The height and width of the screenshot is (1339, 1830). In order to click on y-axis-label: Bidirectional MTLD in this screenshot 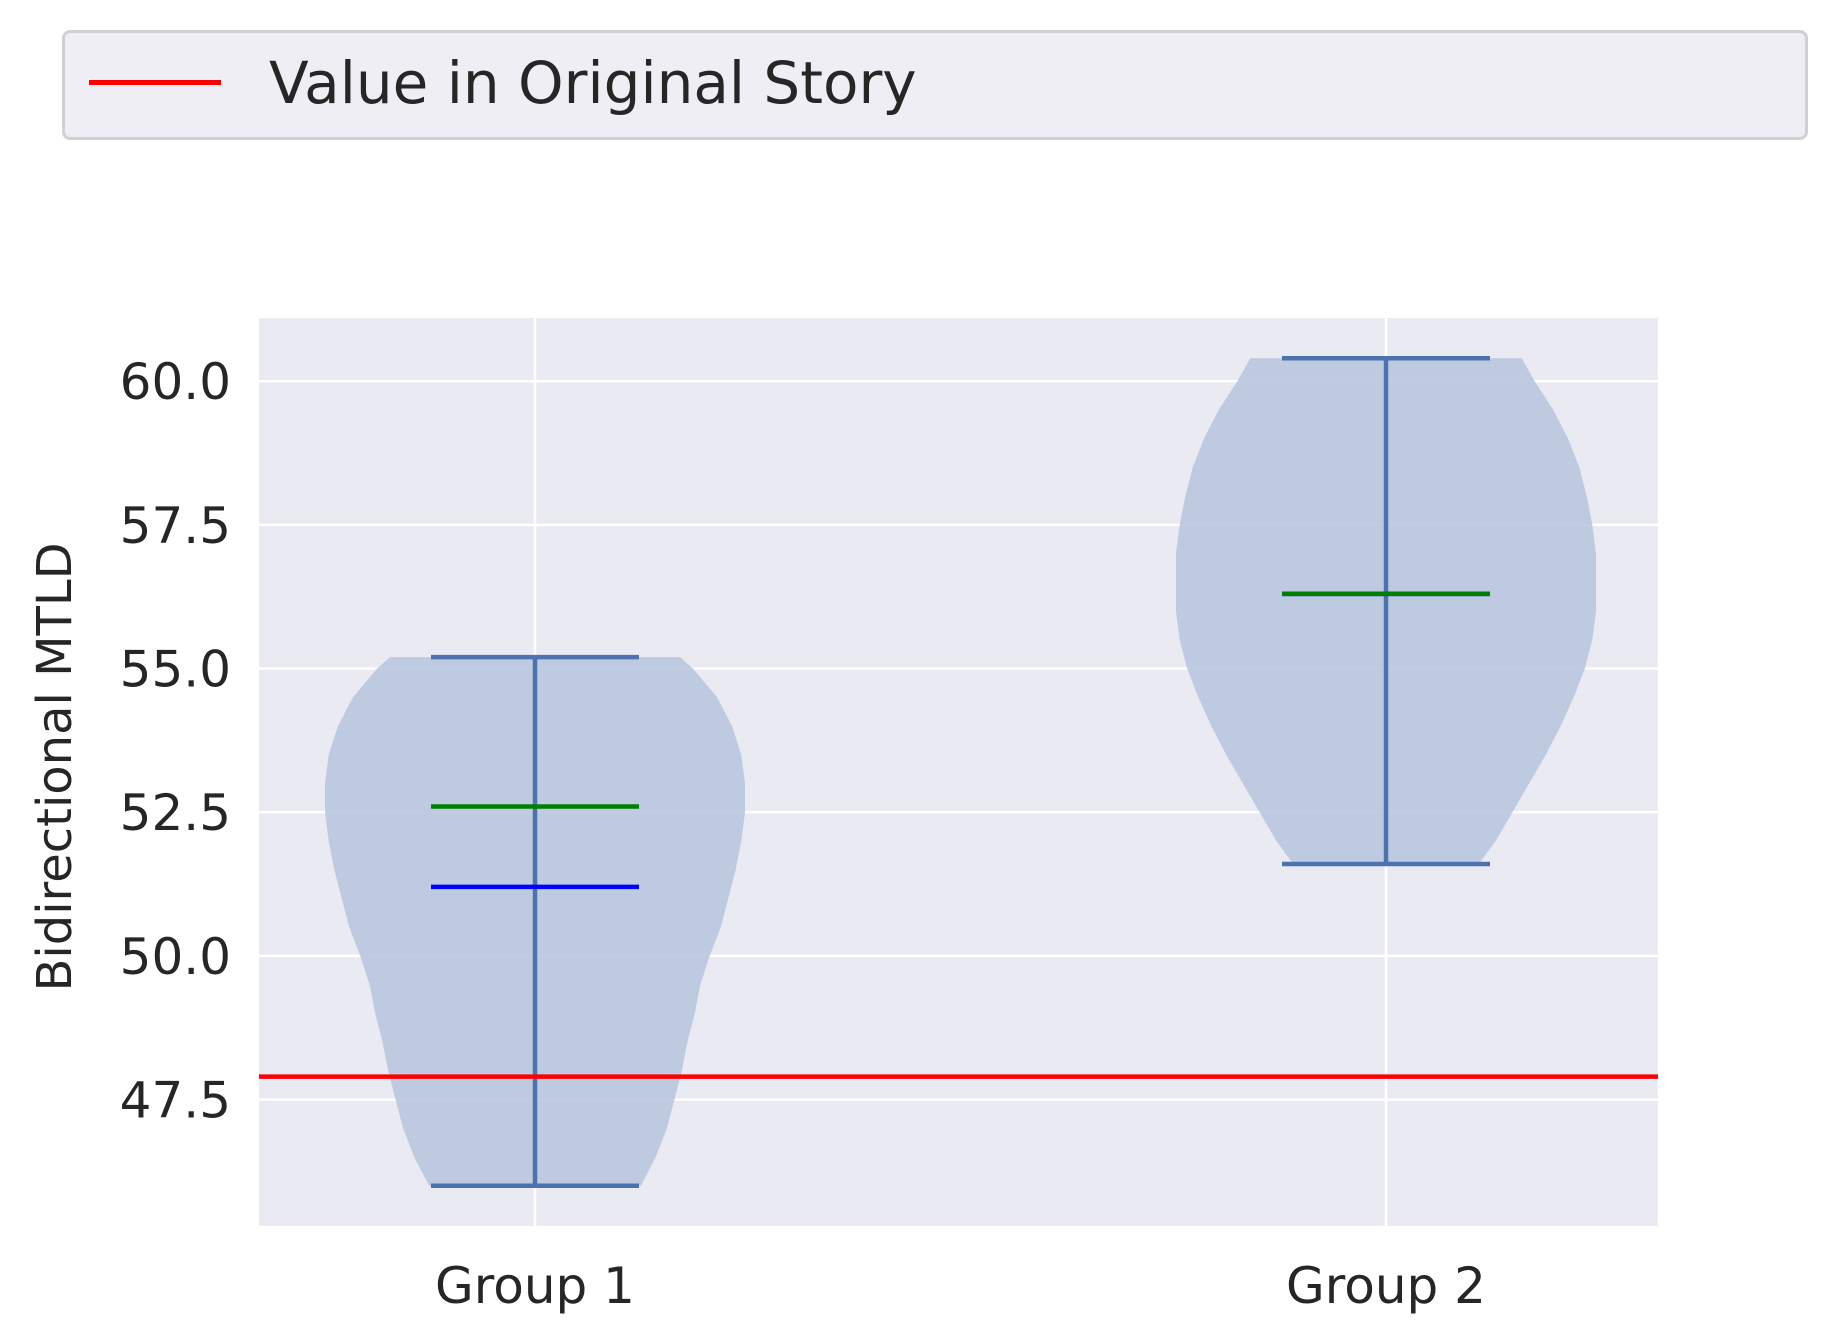, I will do `click(55, 766)`.